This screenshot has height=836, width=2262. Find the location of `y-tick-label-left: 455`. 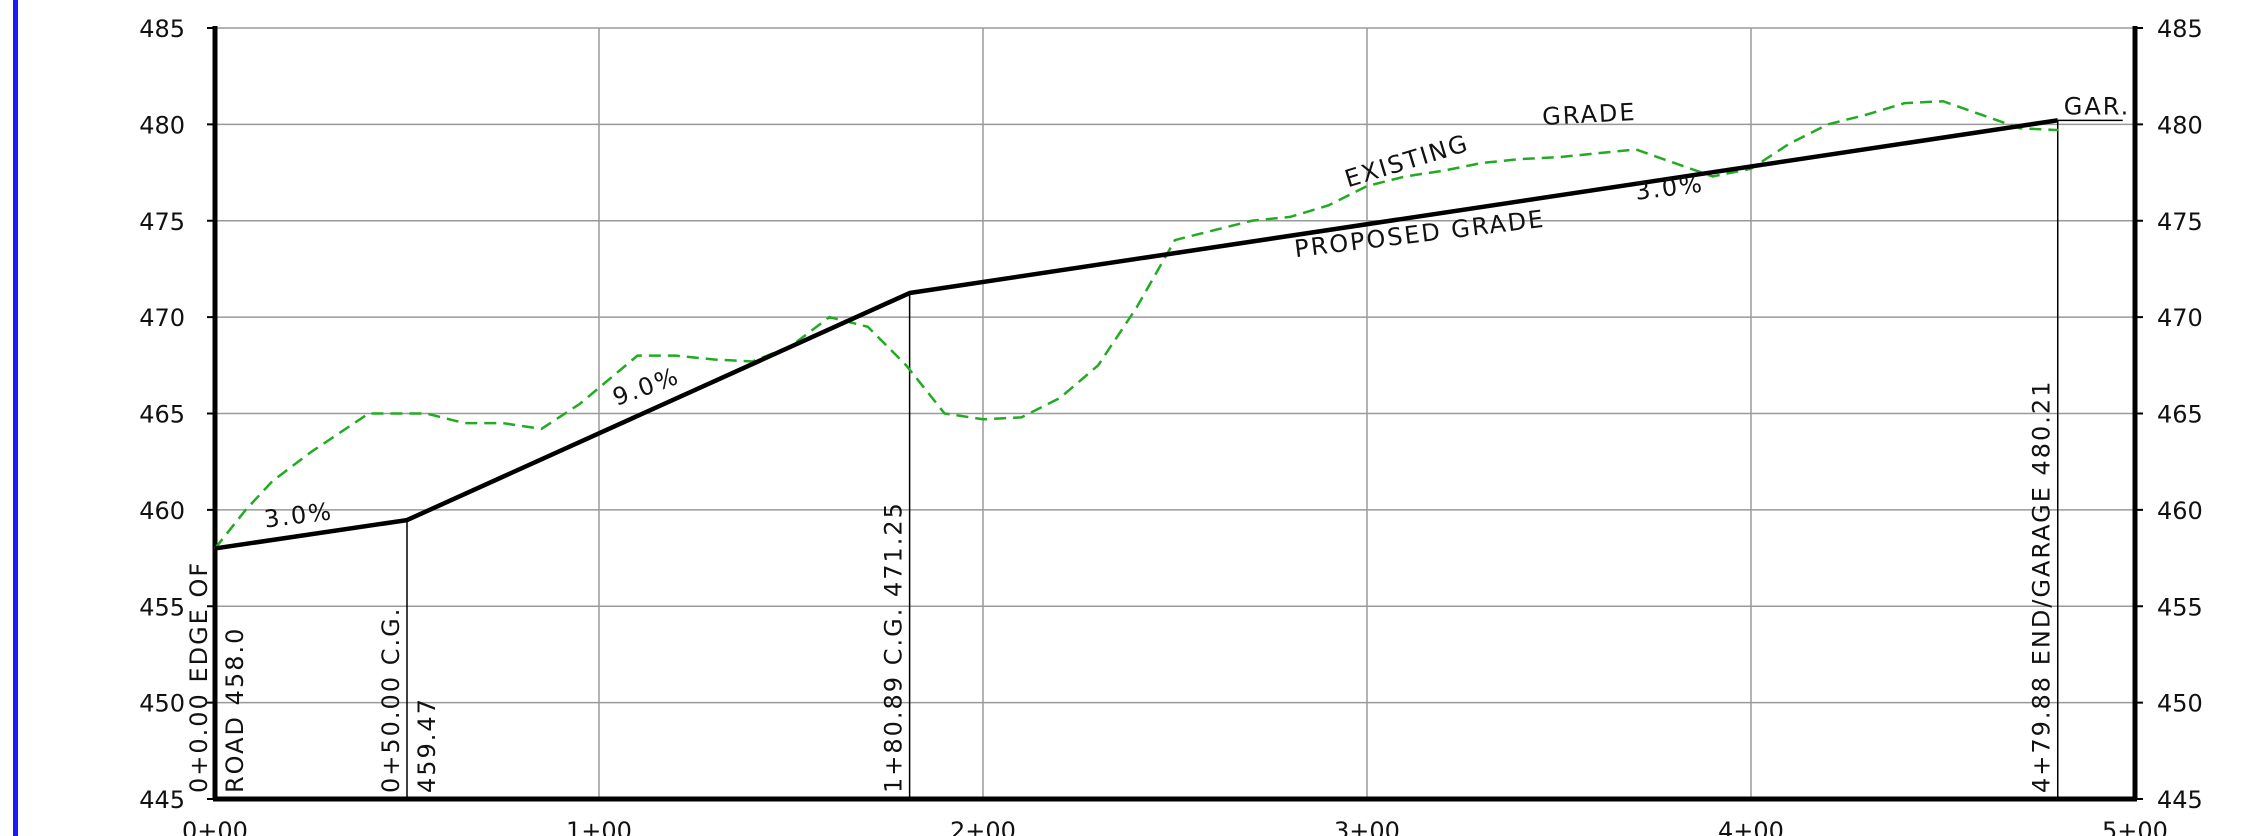

y-tick-label-left: 455 is located at coordinates (162, 607).